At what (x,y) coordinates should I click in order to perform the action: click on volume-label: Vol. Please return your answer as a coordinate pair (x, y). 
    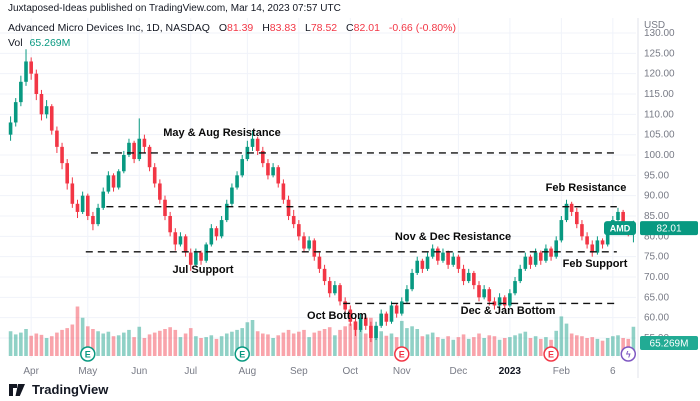
    Looking at the image, I should click on (15, 43).